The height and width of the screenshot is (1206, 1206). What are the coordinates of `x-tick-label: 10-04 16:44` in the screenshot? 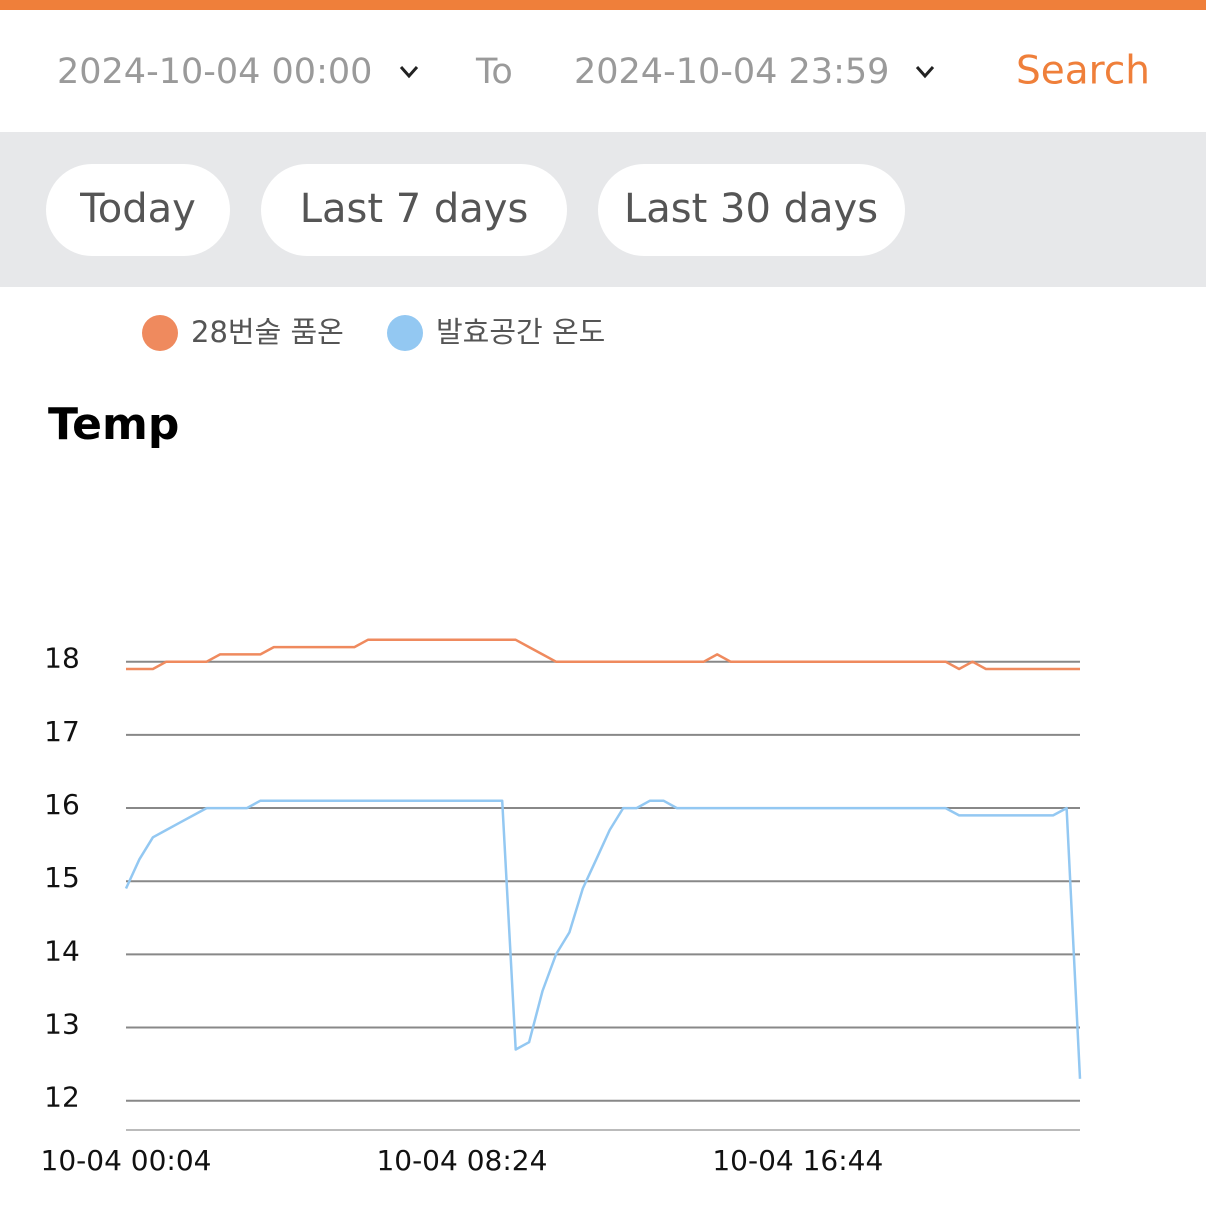 It's located at (797, 1160).